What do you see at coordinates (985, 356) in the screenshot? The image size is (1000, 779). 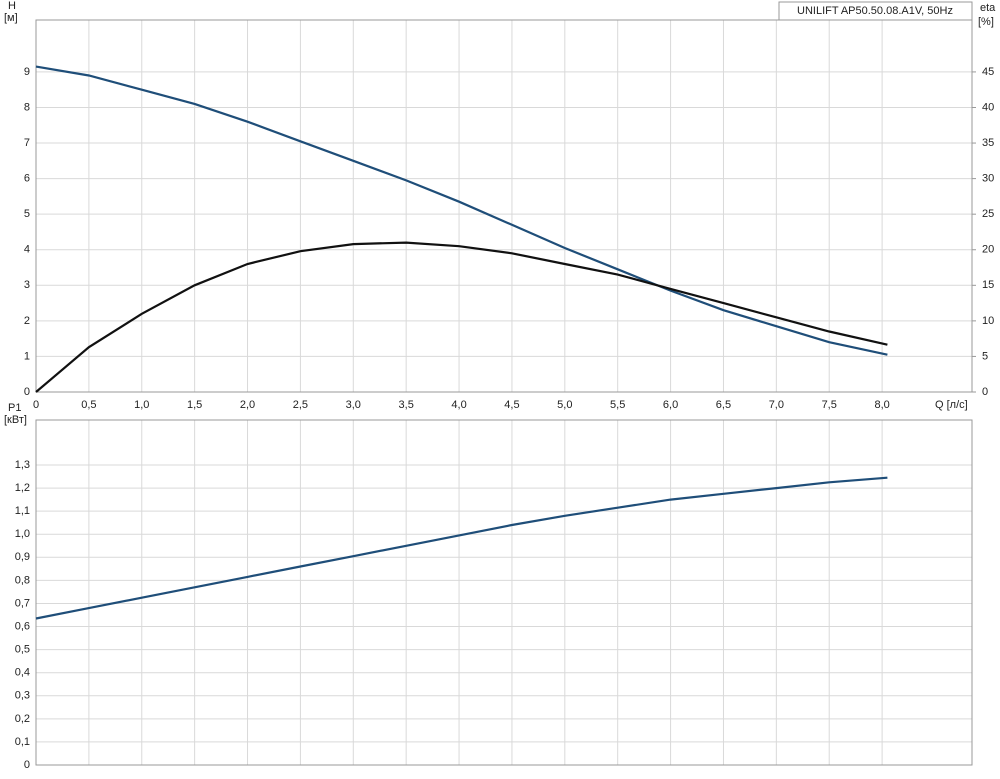 I see `y2-tick-label: 5` at bounding box center [985, 356].